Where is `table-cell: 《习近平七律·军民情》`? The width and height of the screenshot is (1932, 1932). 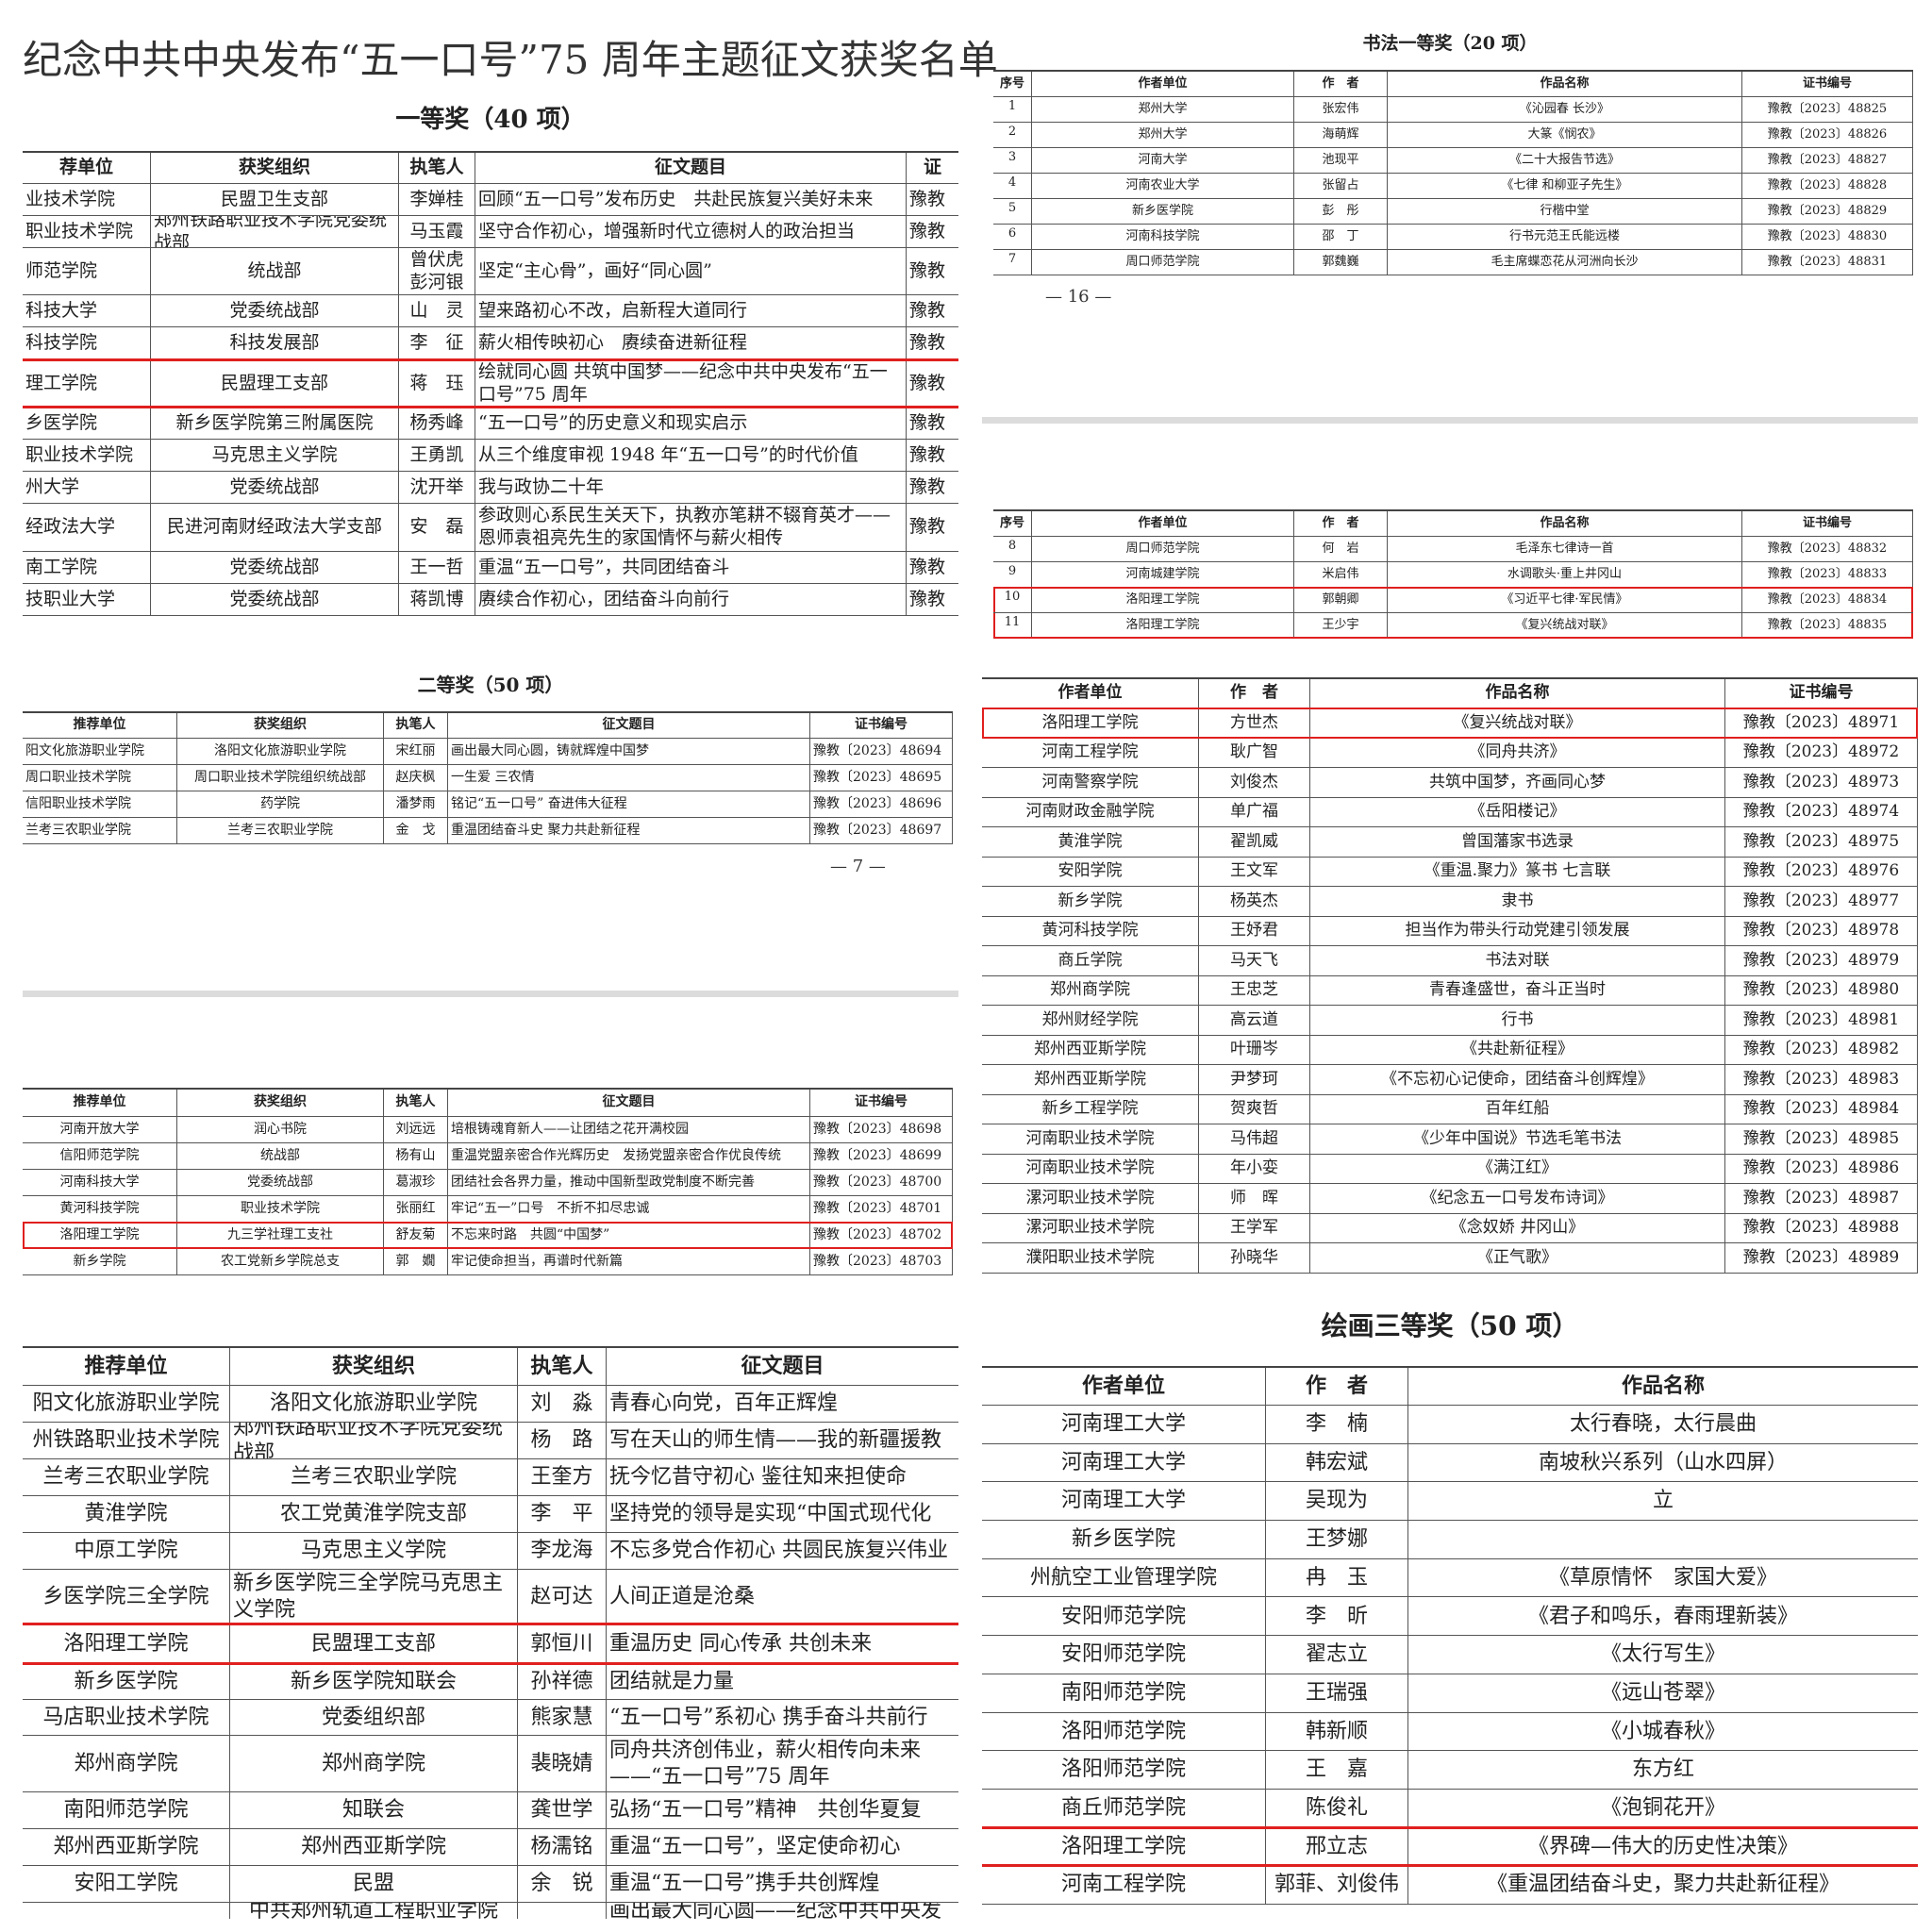 table-cell: 《习近平七律·军民情》 is located at coordinates (1565, 600).